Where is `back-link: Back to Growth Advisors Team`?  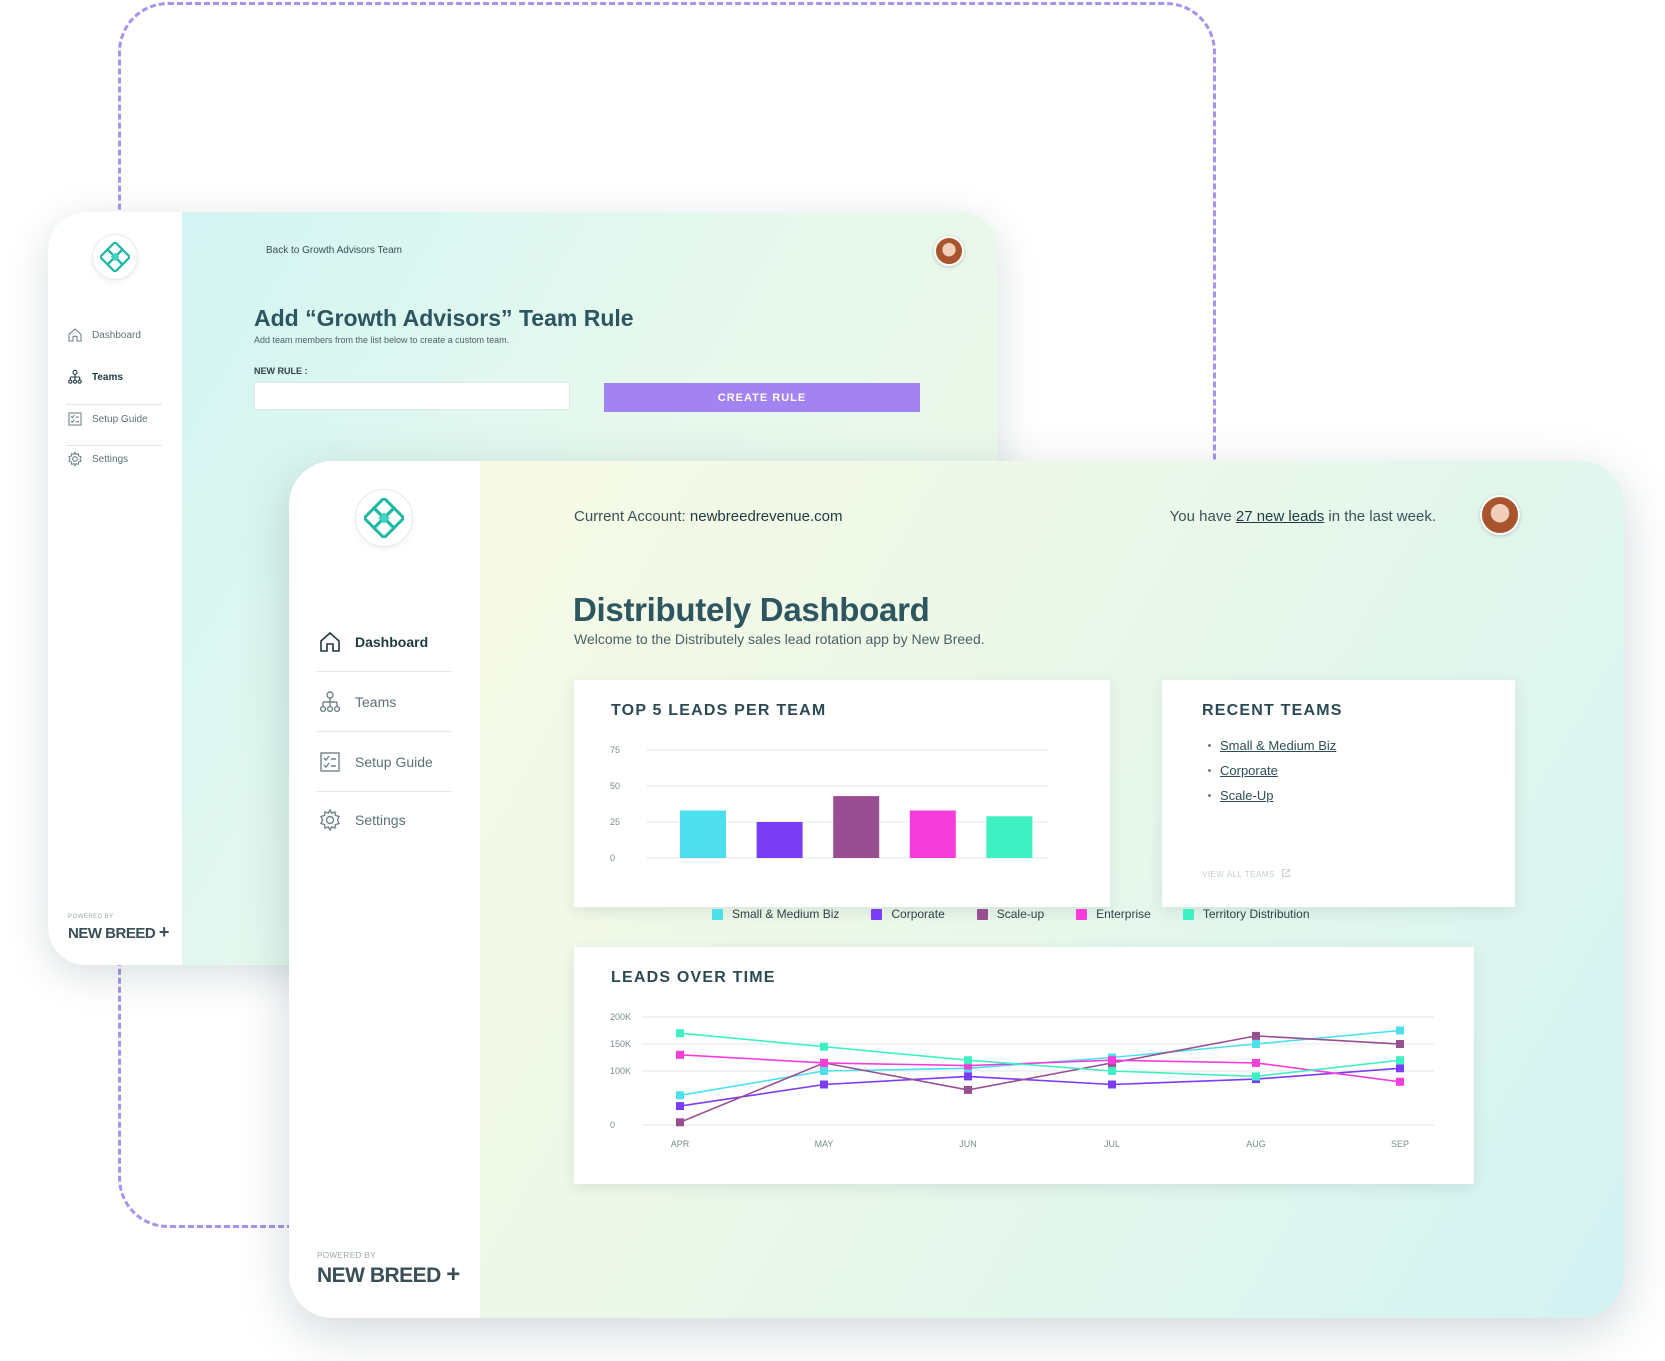
back-link: Back to Growth Advisors Team is located at coordinates (334, 250).